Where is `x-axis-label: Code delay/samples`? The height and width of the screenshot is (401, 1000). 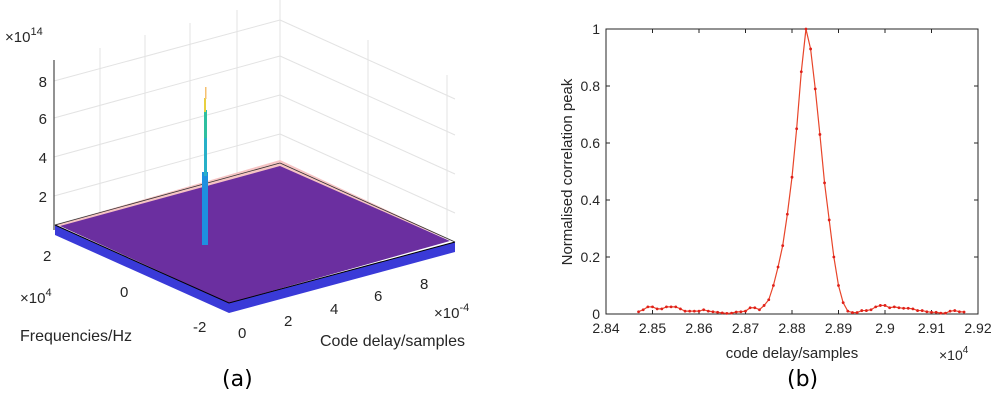
x-axis-label: Code delay/samples is located at coordinates (392, 341).